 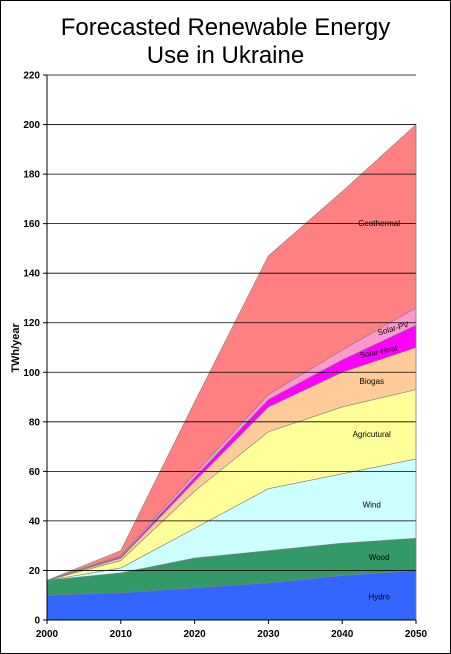 I want to click on y-tick-label: 180, so click(x=31, y=175).